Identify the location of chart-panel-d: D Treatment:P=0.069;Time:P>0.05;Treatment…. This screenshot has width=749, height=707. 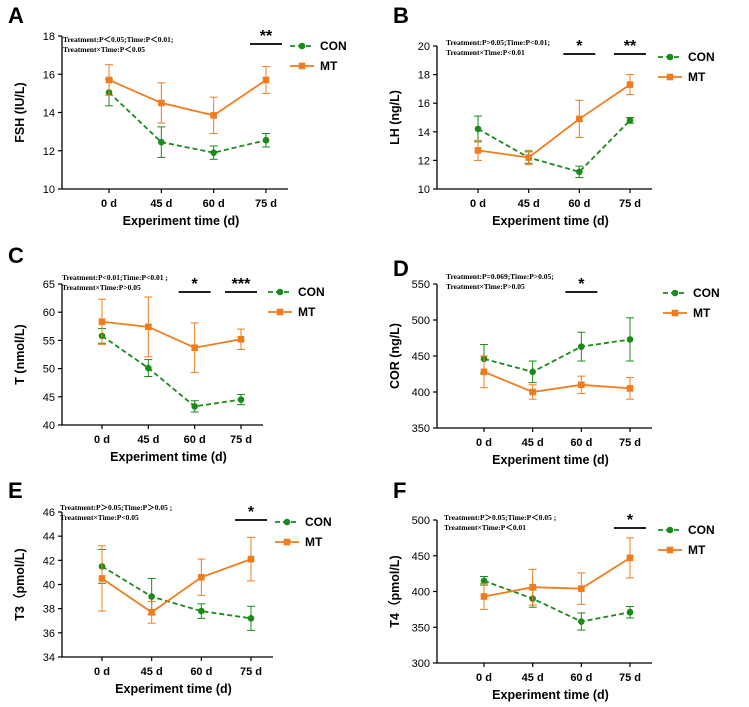
(554, 361).